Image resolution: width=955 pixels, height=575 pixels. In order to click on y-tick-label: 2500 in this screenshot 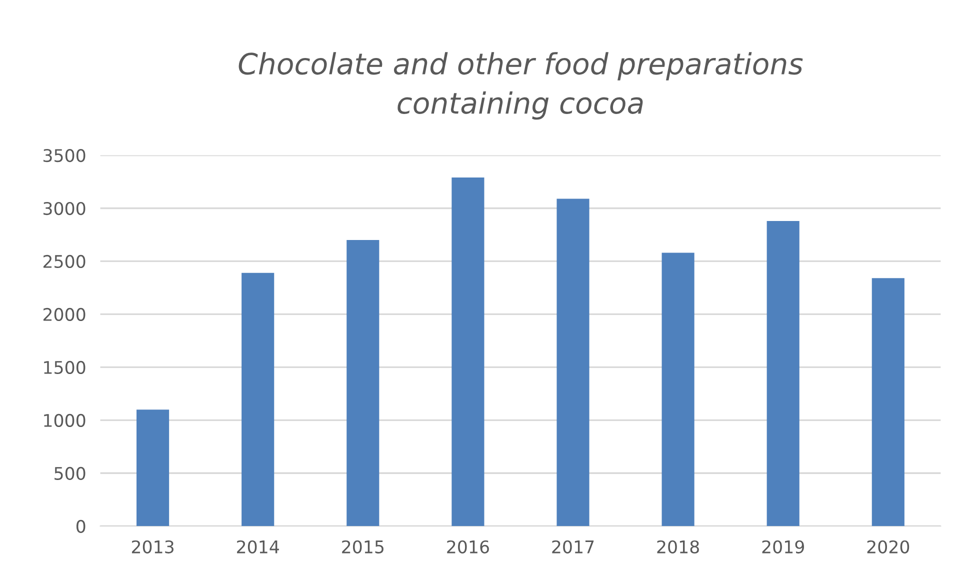, I will do `click(64, 261)`.